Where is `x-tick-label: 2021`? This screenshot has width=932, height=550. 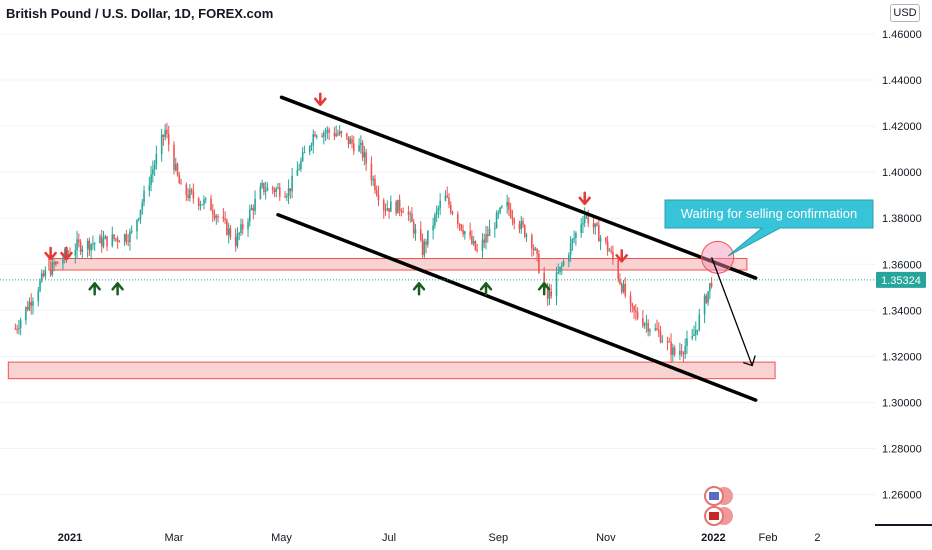 x-tick-label: 2021 is located at coordinates (70, 538).